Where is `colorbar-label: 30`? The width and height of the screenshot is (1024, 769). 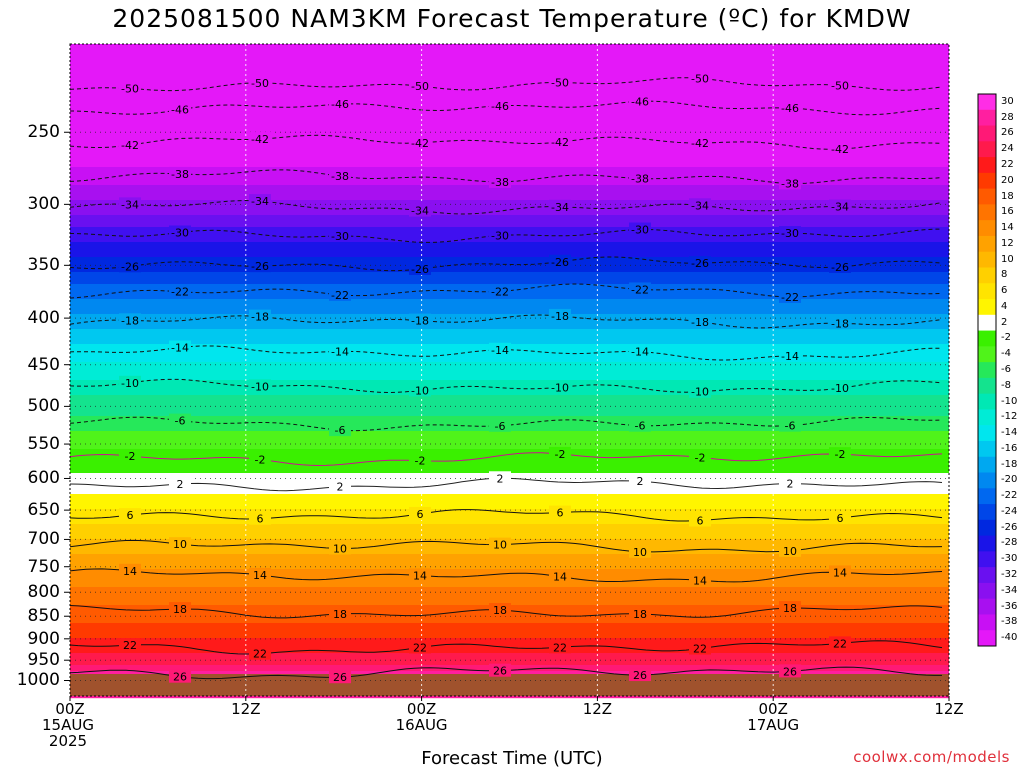 colorbar-label: 30 is located at coordinates (1007, 101).